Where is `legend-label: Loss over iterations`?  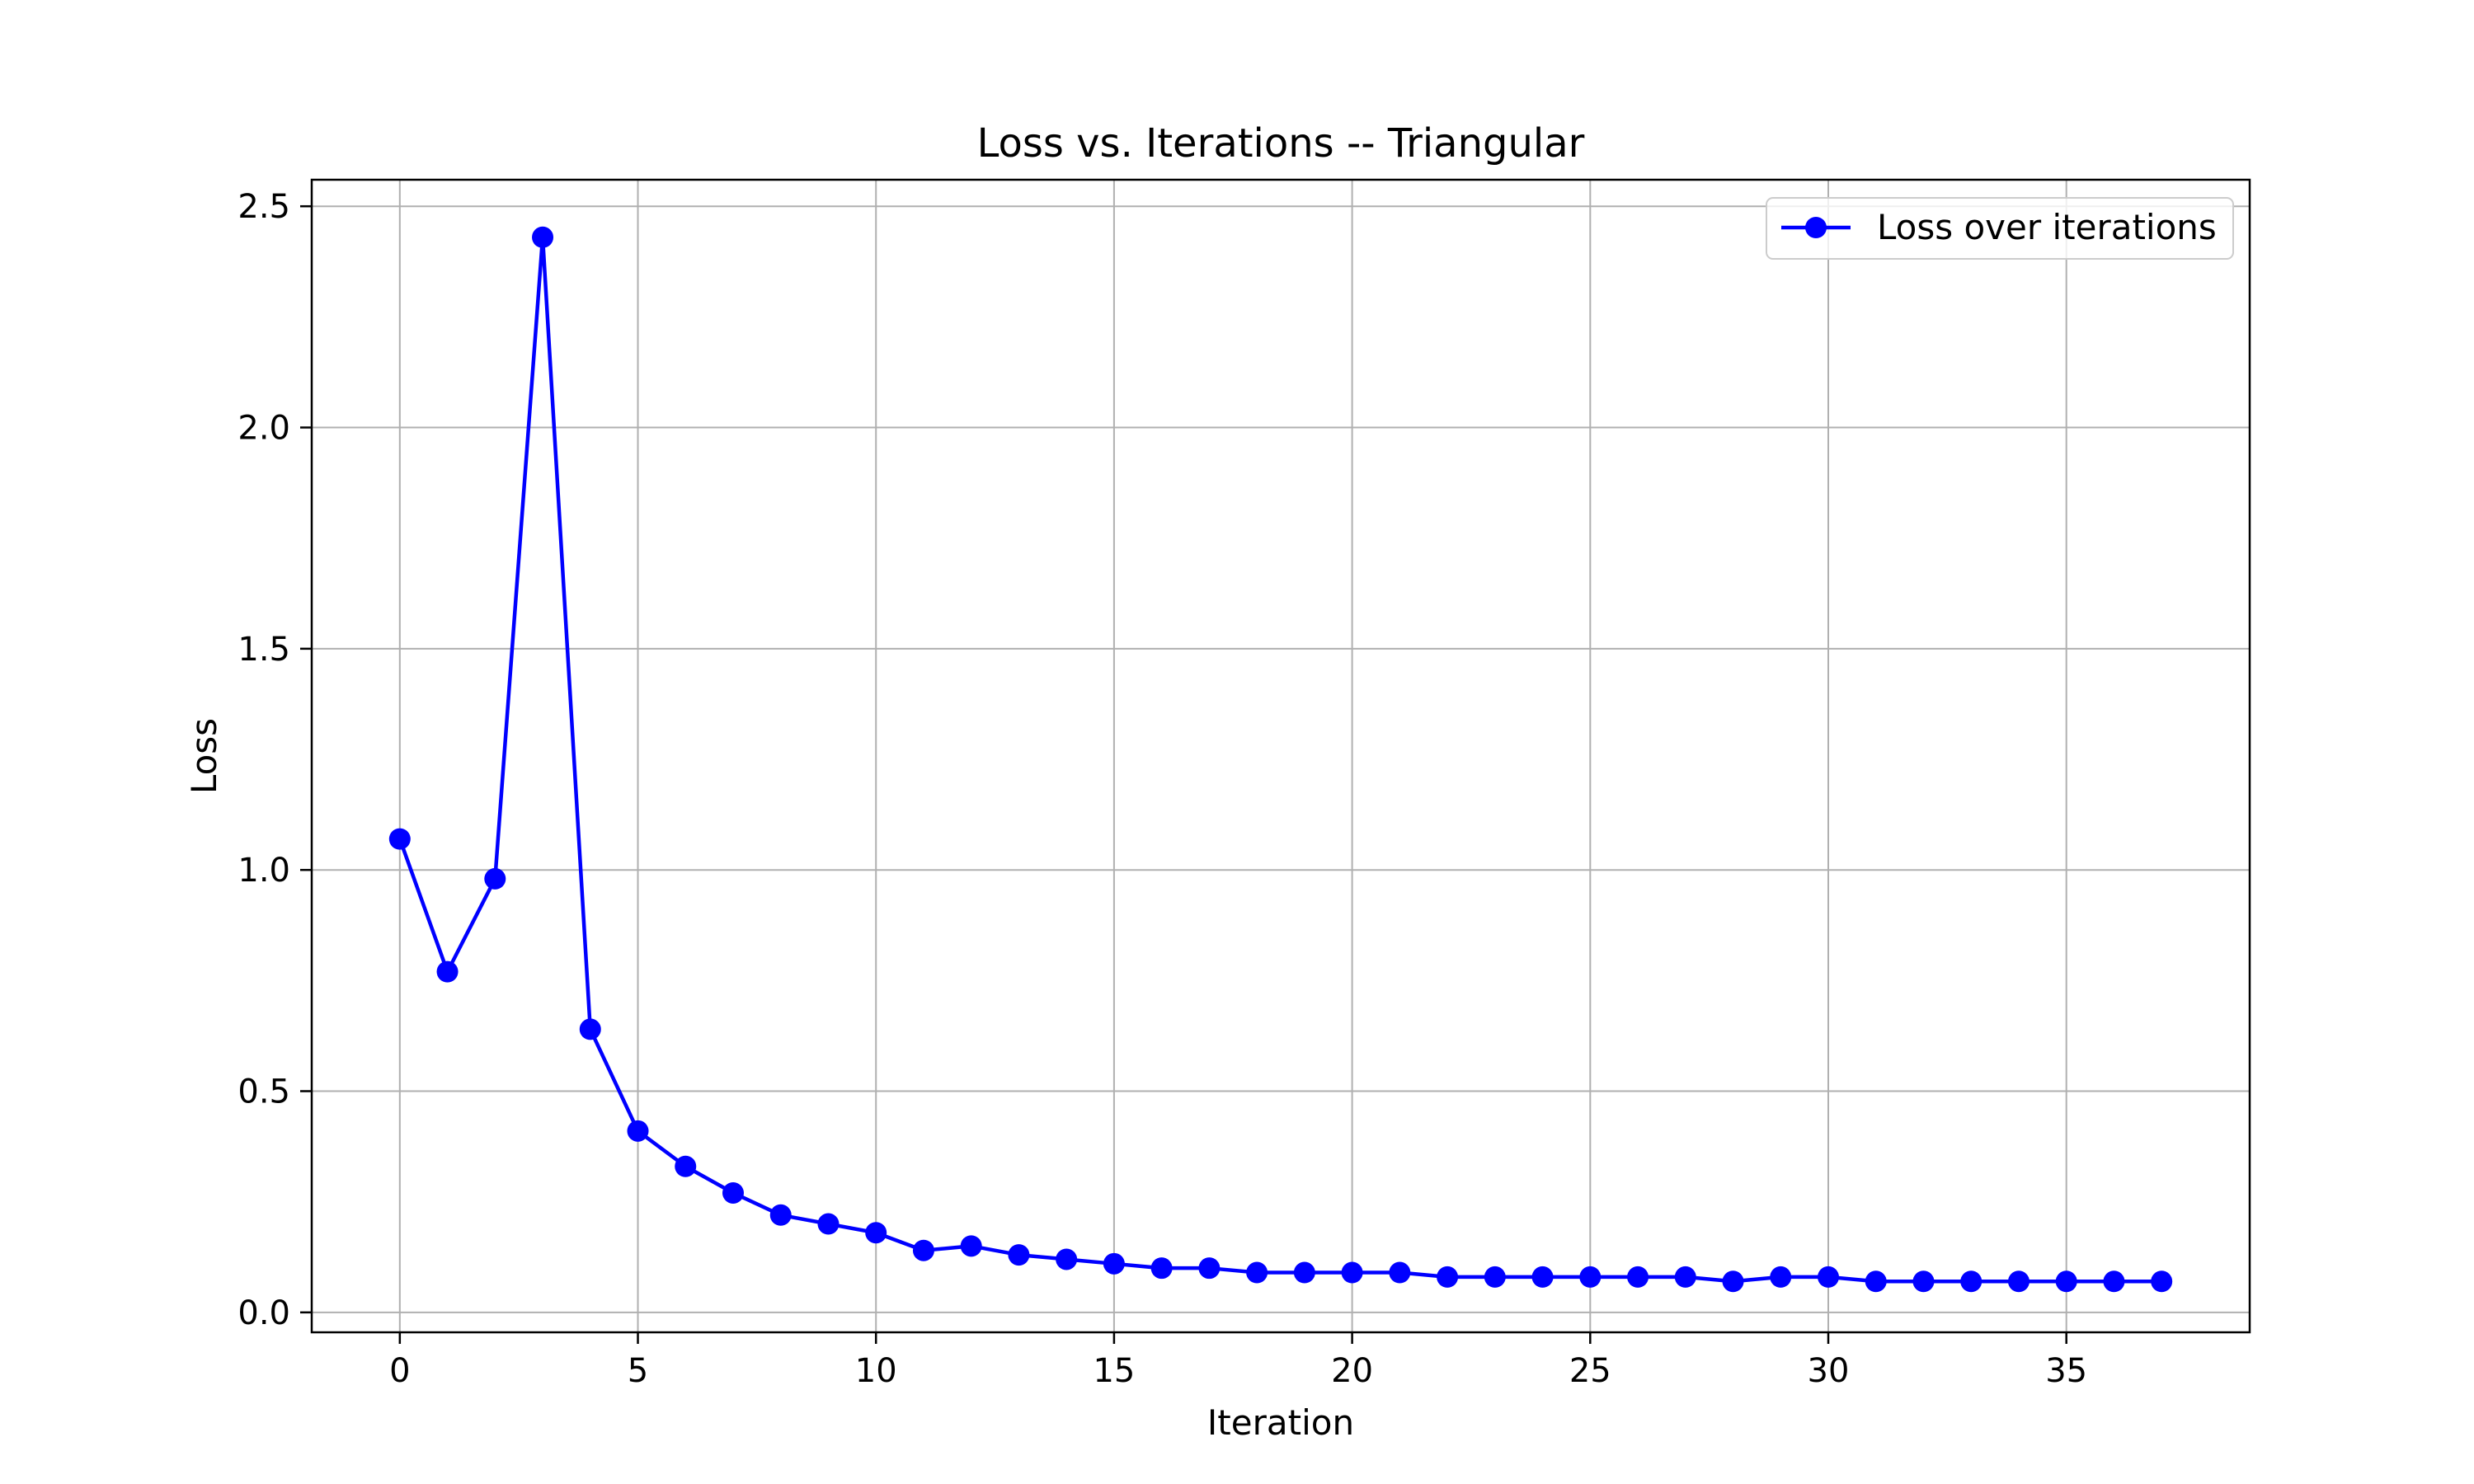
legend-label: Loss over iterations is located at coordinates (2047, 227).